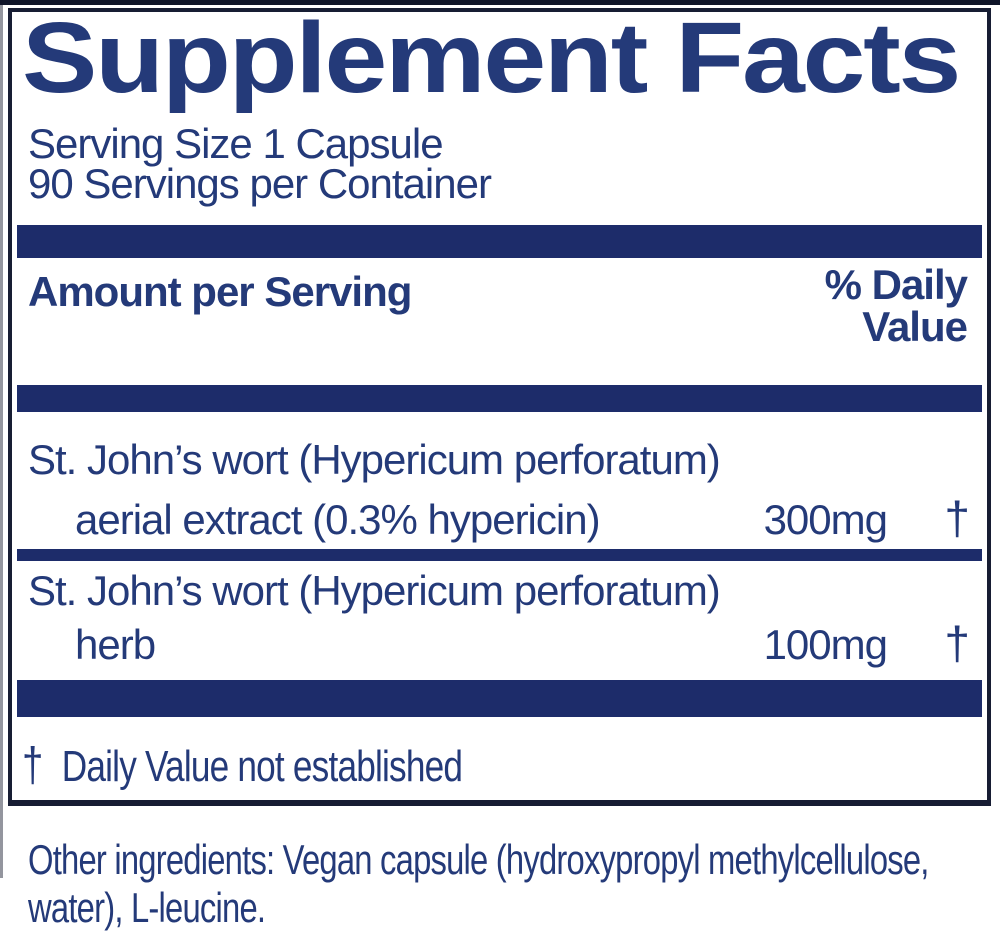 The image size is (1000, 933). What do you see at coordinates (957, 518) in the screenshot?
I see `ingredient-1-daily-value: †` at bounding box center [957, 518].